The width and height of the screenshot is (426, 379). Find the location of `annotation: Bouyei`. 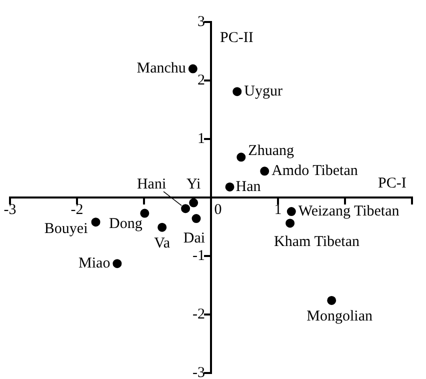

annotation: Bouyei is located at coordinates (66, 229).